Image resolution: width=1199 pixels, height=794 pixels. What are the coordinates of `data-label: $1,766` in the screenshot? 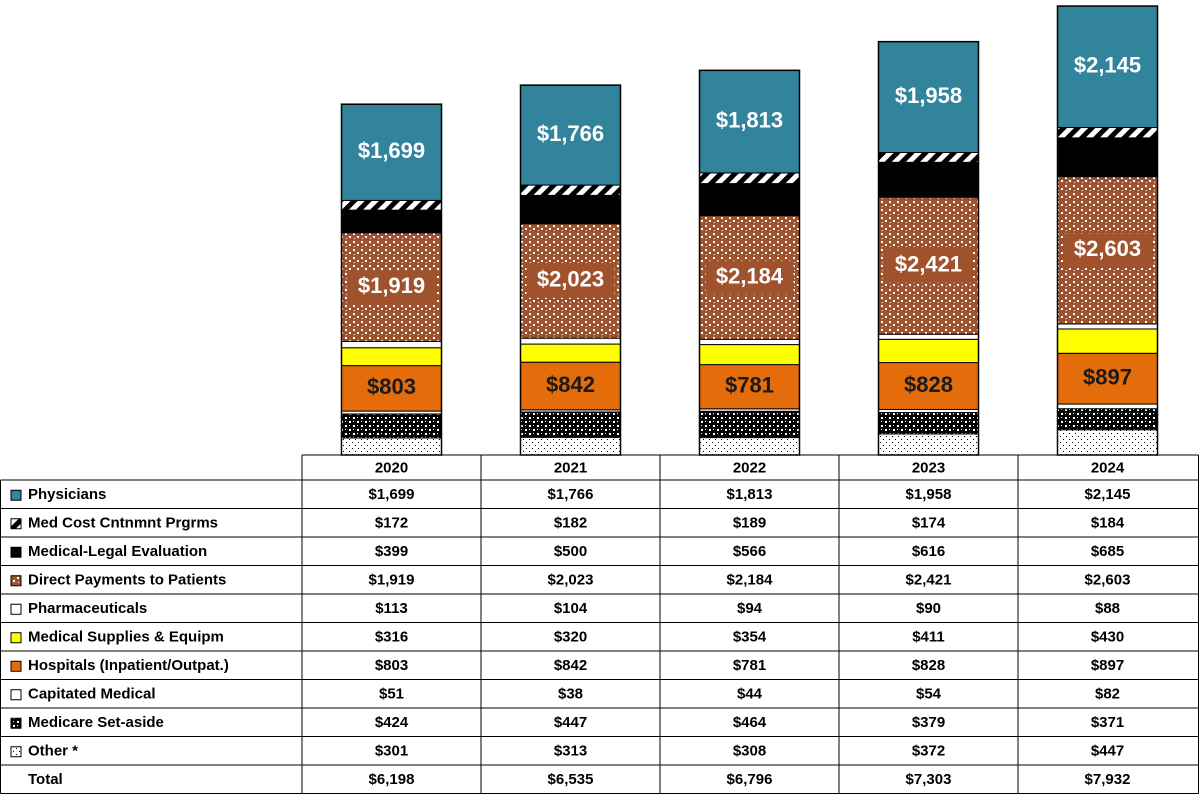 It's located at (570, 133).